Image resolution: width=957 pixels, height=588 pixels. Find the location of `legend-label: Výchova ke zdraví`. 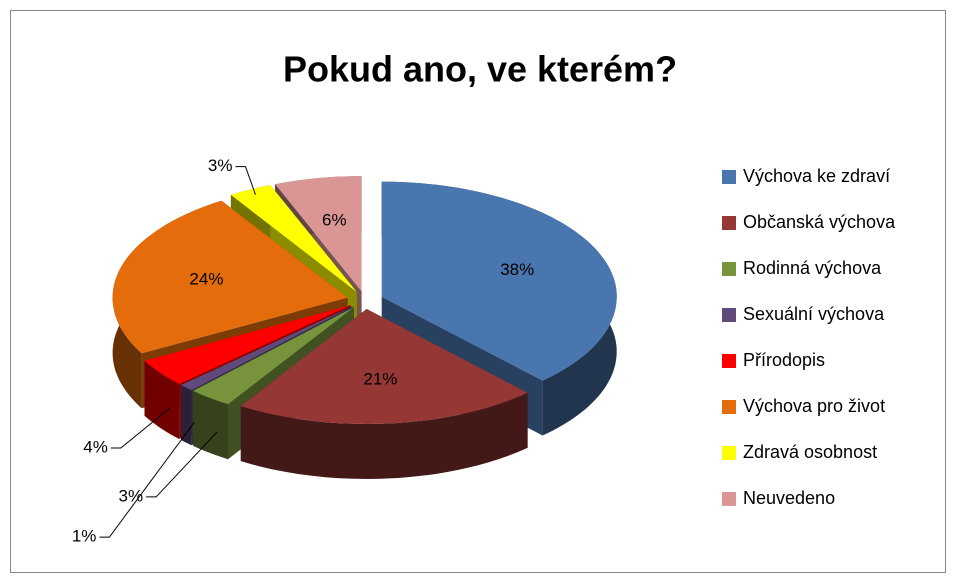

legend-label: Výchova ke zdraví is located at coordinates (816, 176).